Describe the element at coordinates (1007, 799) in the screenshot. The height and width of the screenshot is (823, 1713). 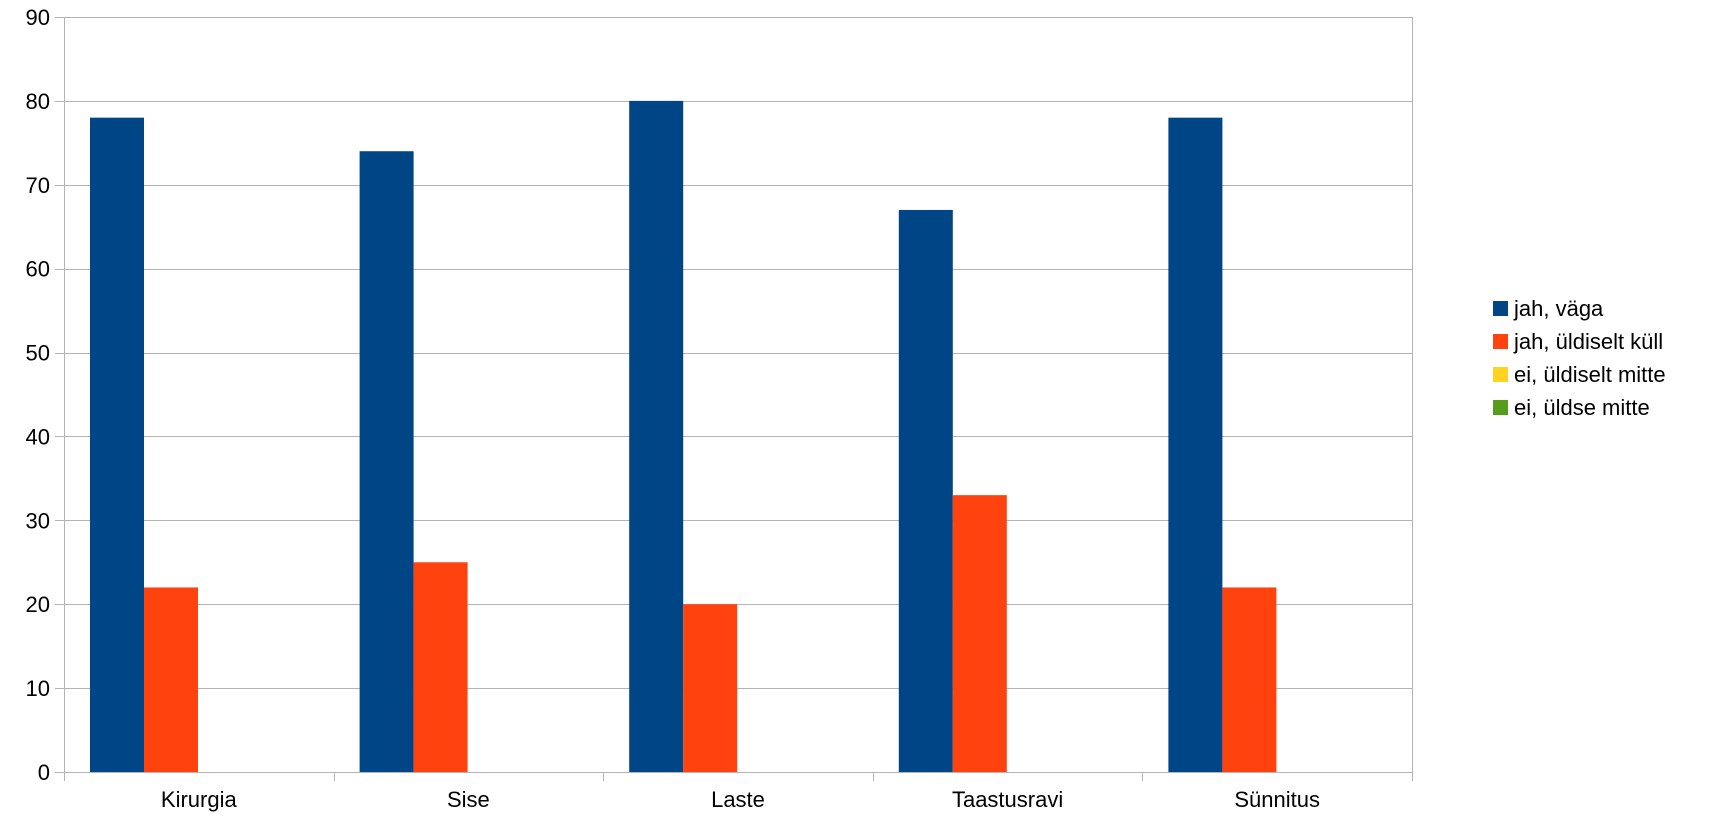
I see `x-tick-label: Taastusravi` at that location.